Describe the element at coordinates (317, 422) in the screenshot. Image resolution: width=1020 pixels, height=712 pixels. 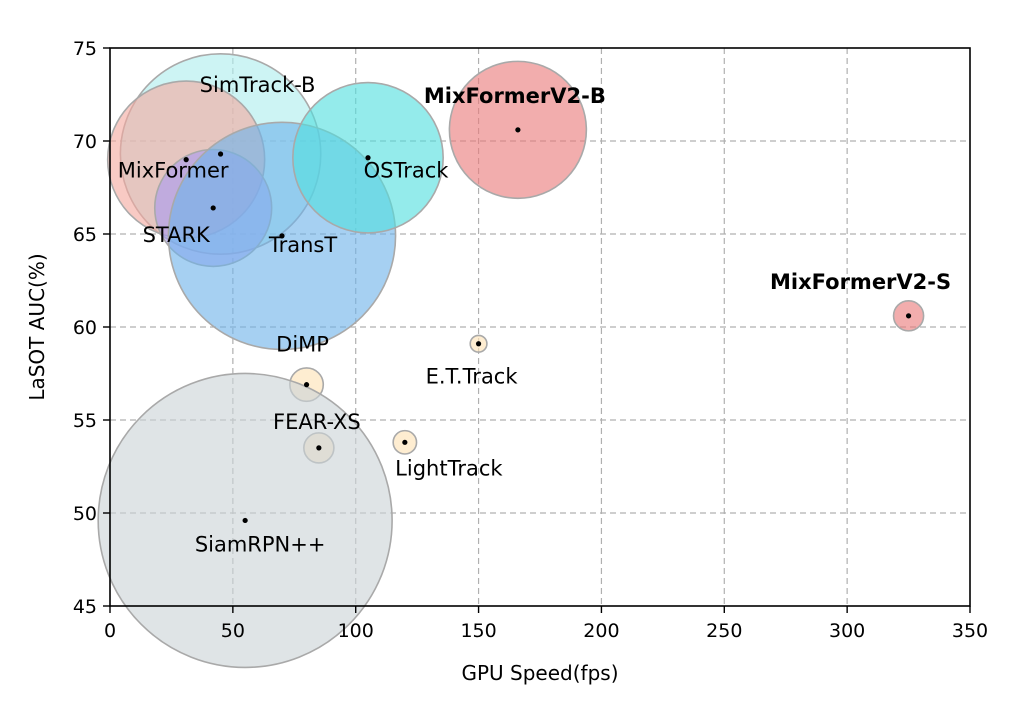
I see `label-fear-xs: FEAR-XS` at that location.